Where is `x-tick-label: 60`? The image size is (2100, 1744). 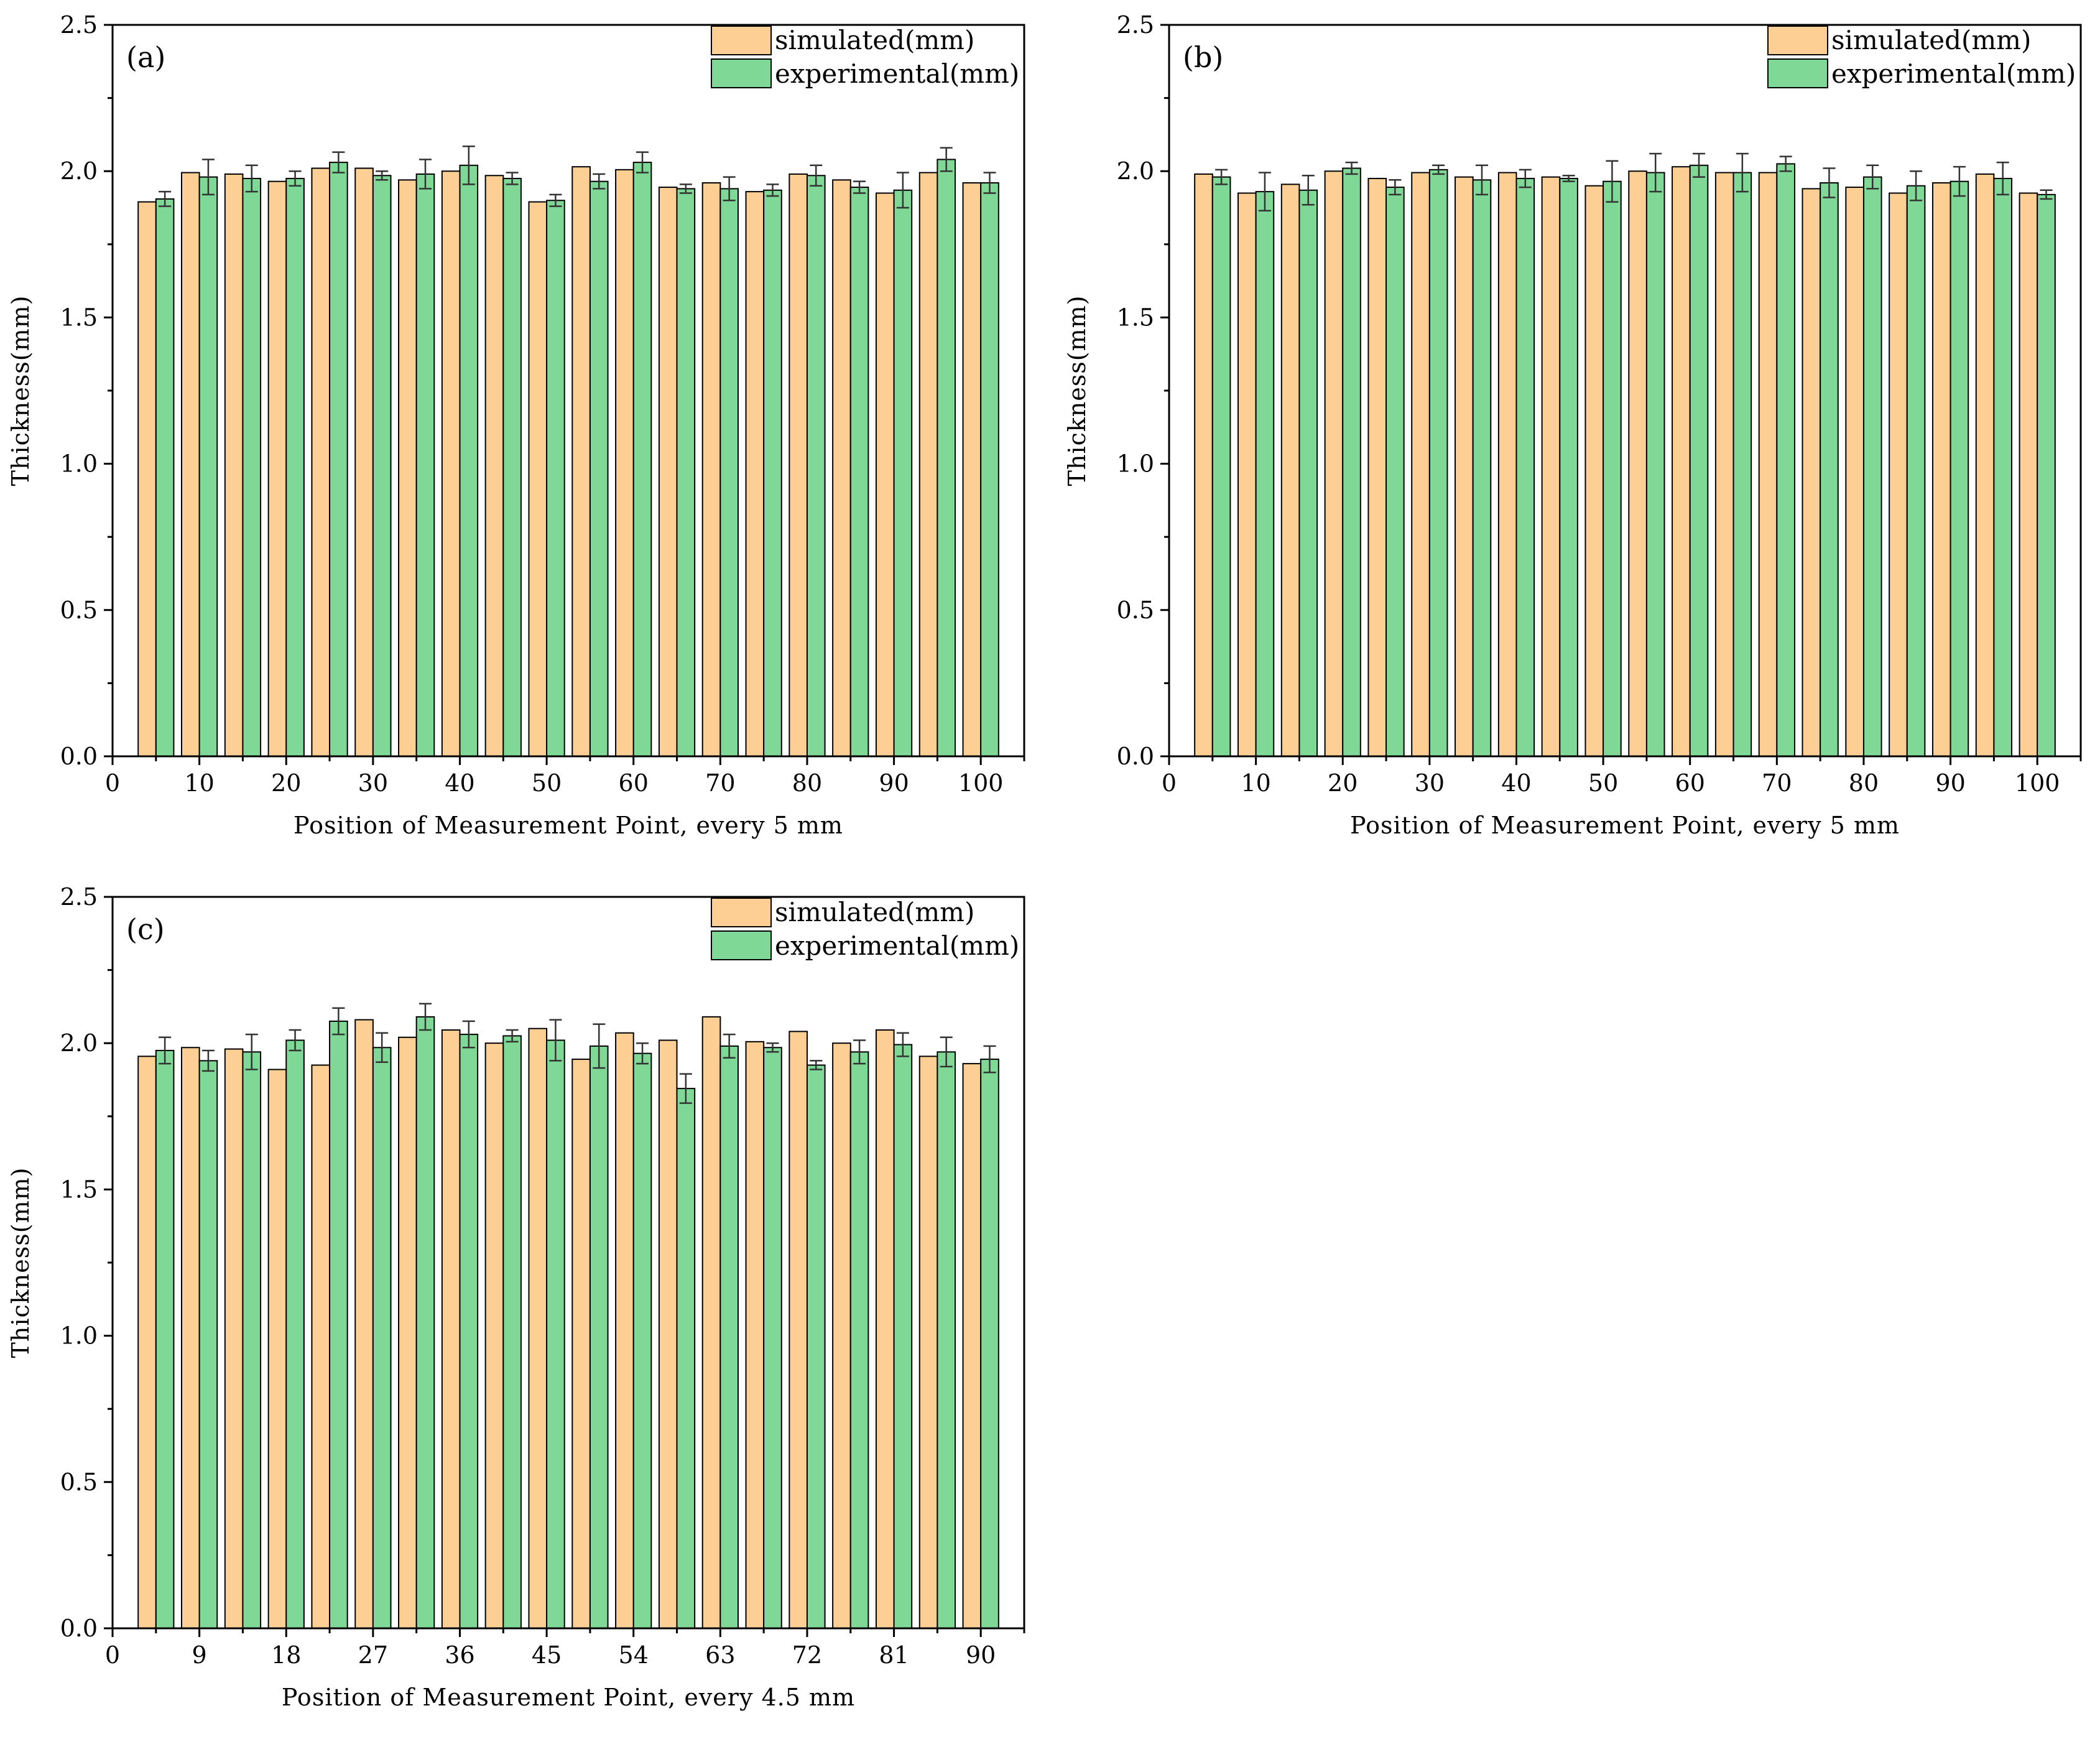
x-tick-label: 60 is located at coordinates (634, 783).